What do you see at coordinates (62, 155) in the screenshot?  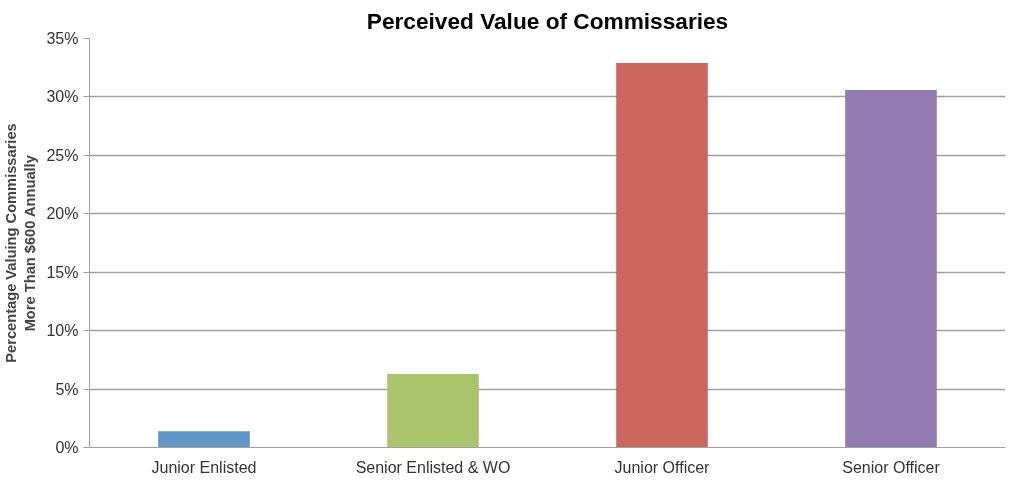 I see `y-tick-label: 25%` at bounding box center [62, 155].